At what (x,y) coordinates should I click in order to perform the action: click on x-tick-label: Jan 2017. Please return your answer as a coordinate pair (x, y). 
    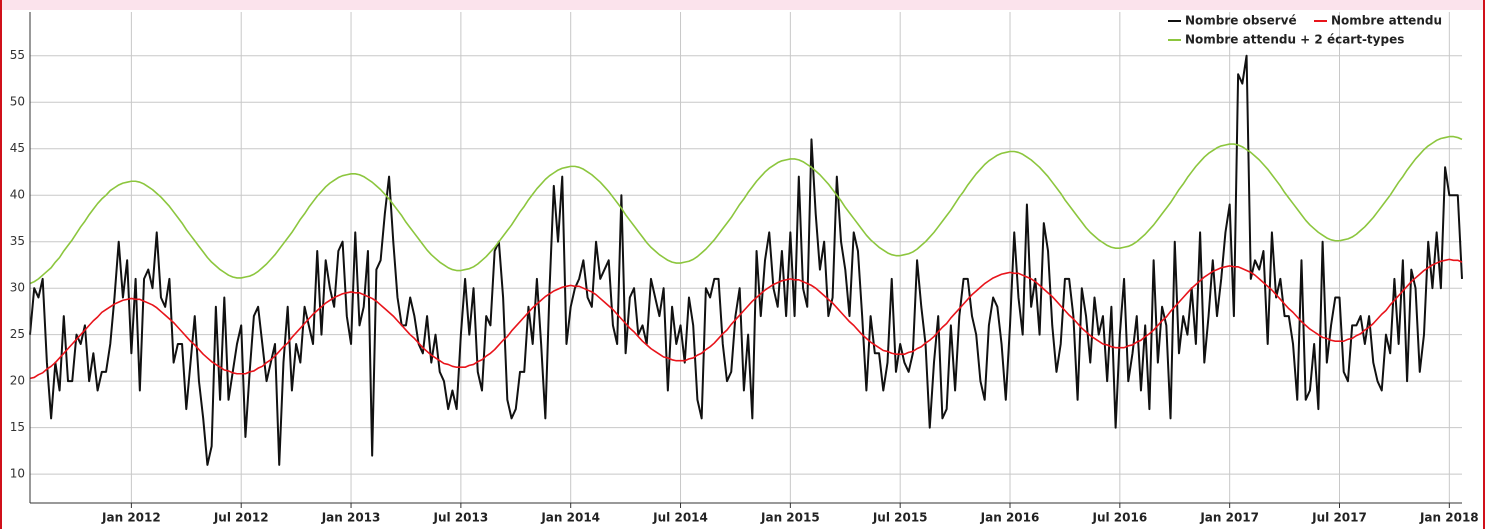
    Looking at the image, I should click on (1229, 518).